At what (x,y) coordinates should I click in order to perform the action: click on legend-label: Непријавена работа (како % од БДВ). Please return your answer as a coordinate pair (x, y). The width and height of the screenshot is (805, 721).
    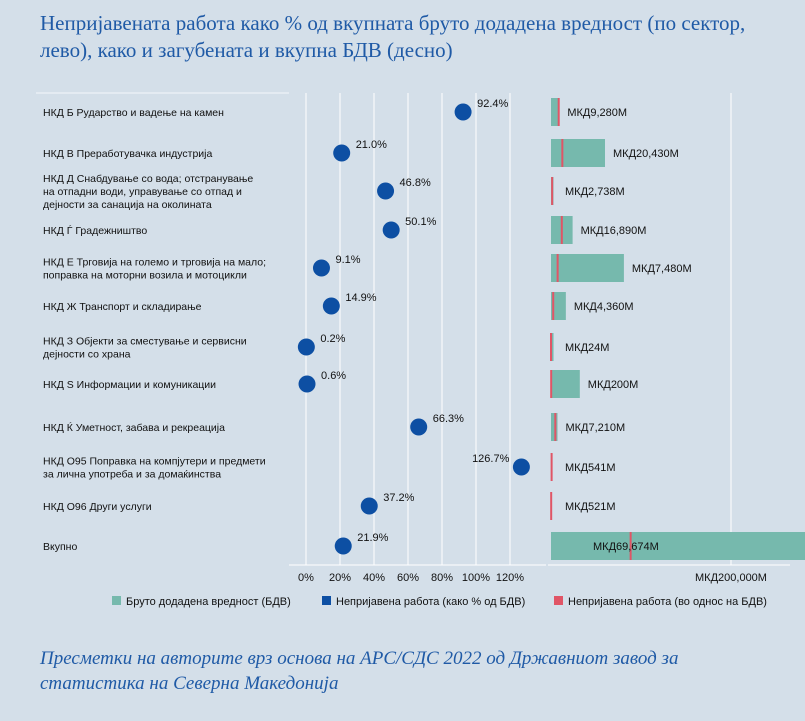
    Looking at the image, I should click on (430, 602).